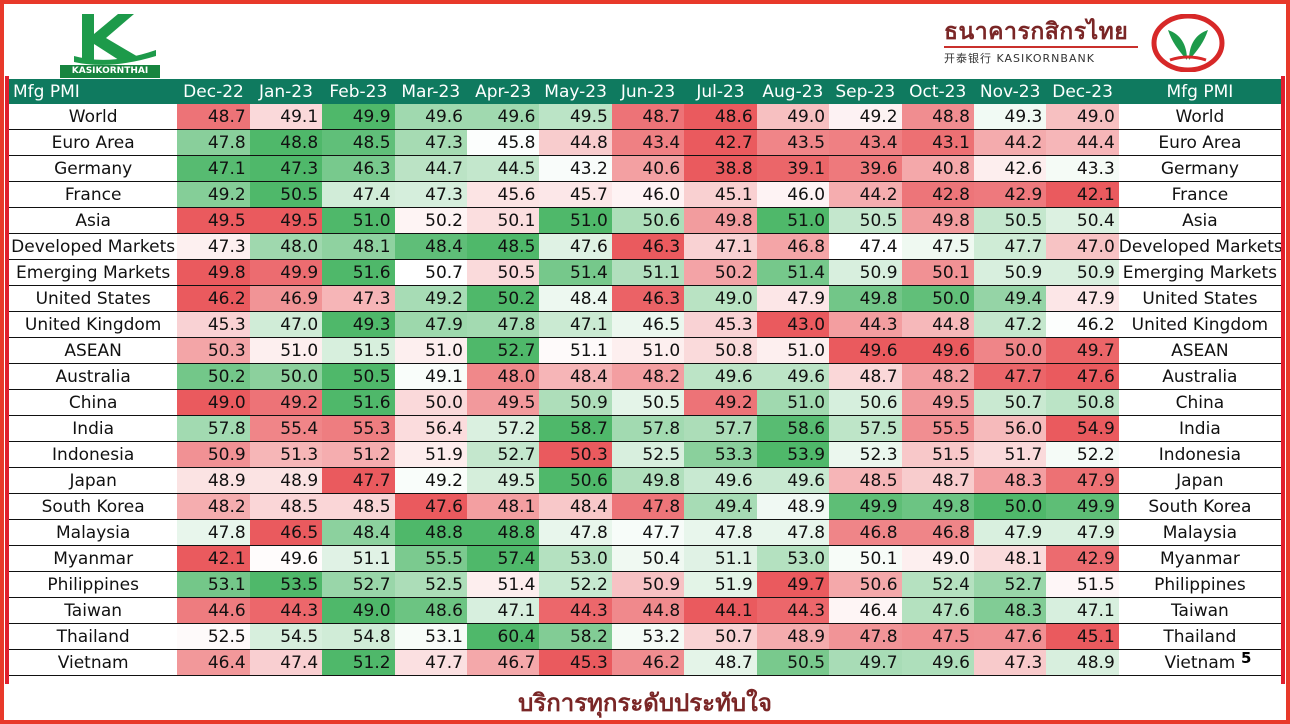  What do you see at coordinates (1199, 220) in the screenshot?
I see `row-label-right: Asia` at bounding box center [1199, 220].